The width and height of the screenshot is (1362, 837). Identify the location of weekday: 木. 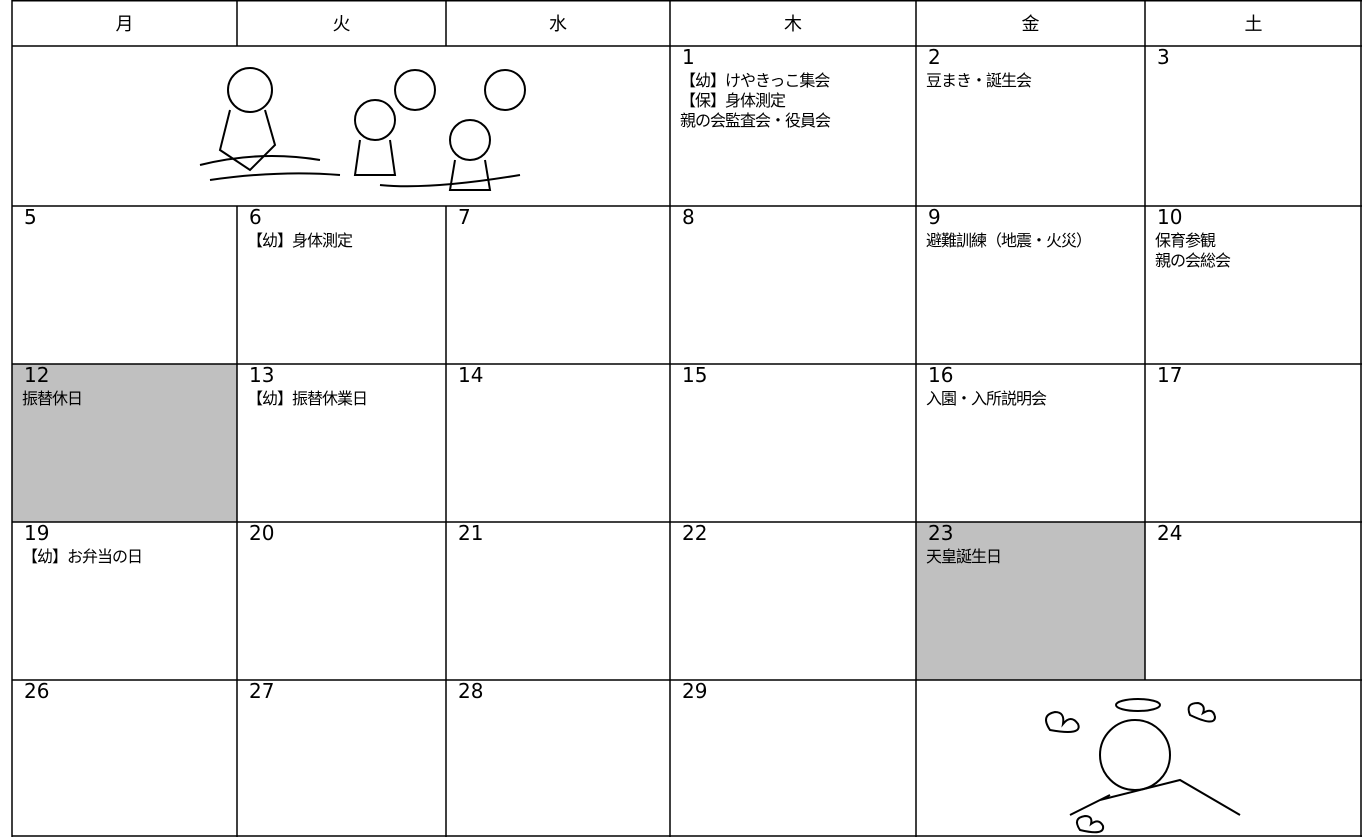
(793, 24).